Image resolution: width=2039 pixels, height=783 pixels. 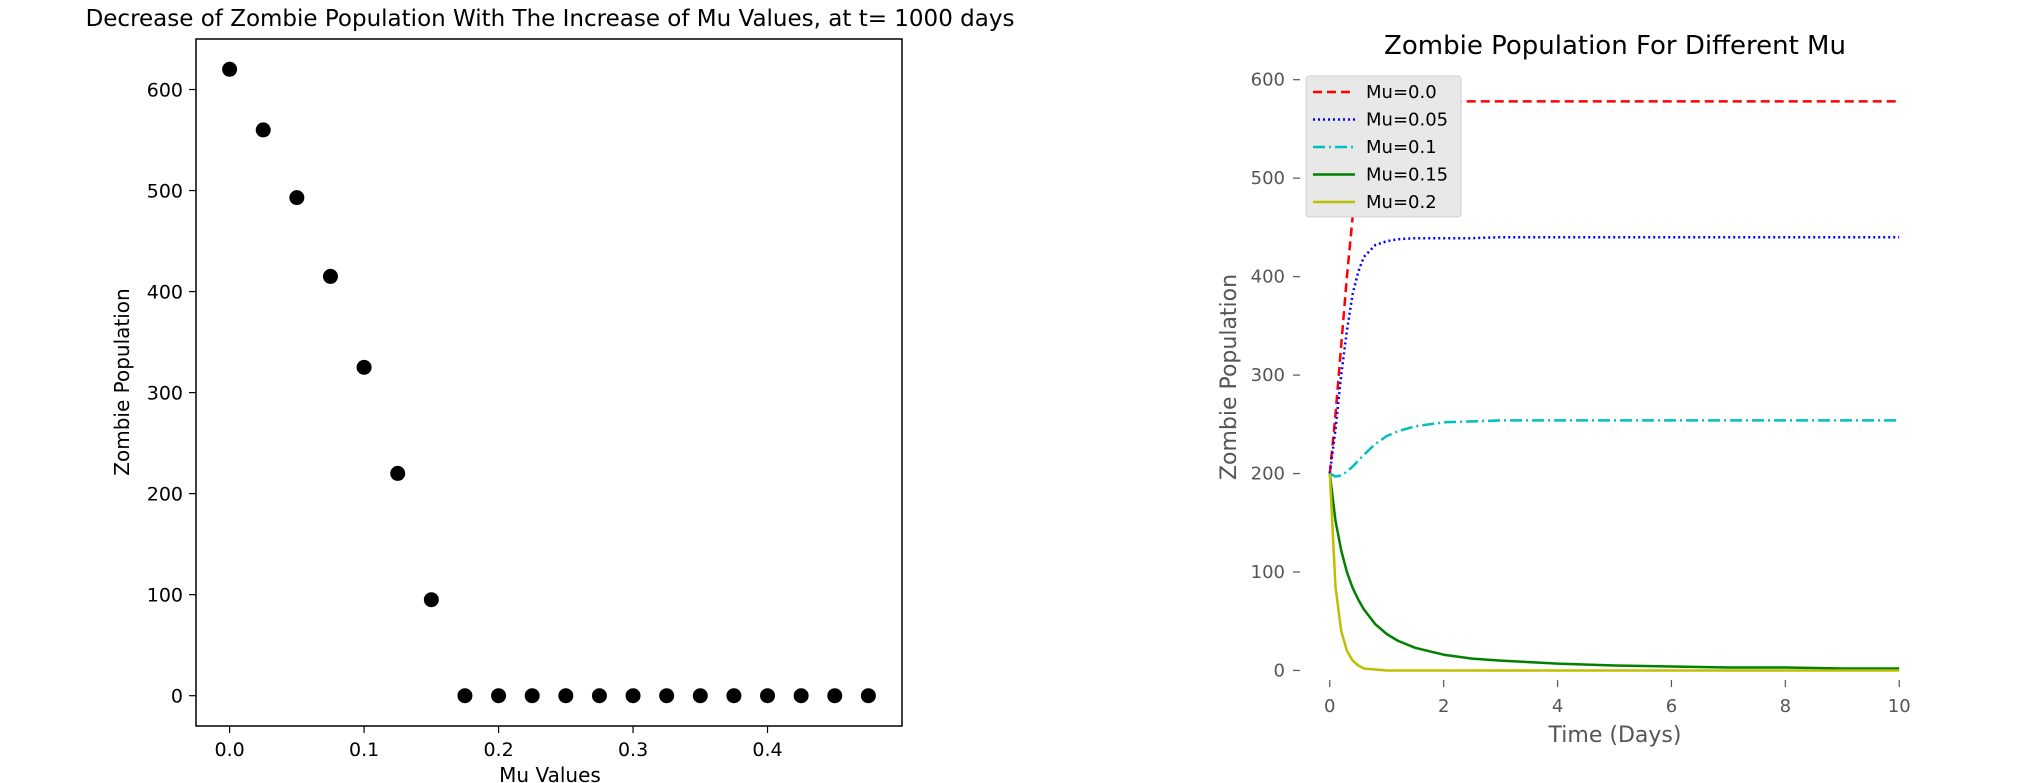 What do you see at coordinates (1401, 202) in the screenshot?
I see `legend-label: Mu=0.2` at bounding box center [1401, 202].